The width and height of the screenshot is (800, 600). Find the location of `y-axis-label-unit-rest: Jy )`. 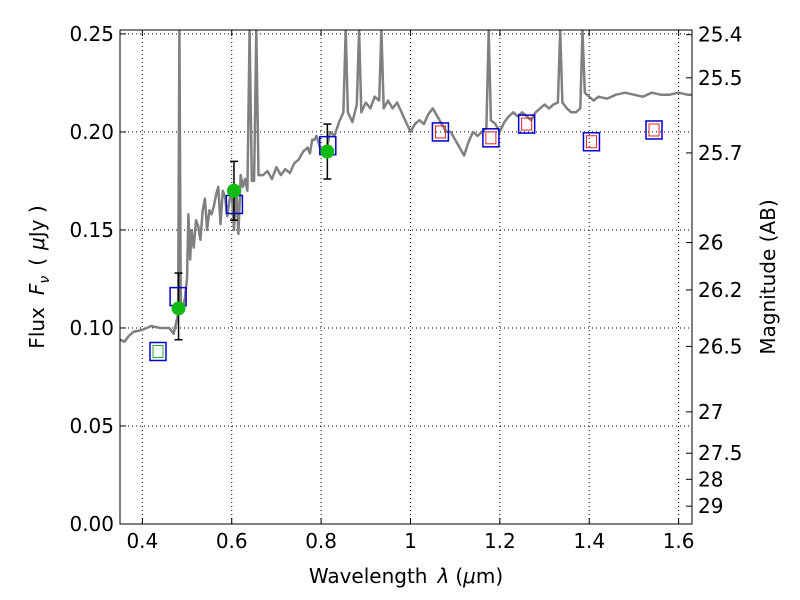

y-axis-label-unit-rest: Jy ) is located at coordinates (37, 222).